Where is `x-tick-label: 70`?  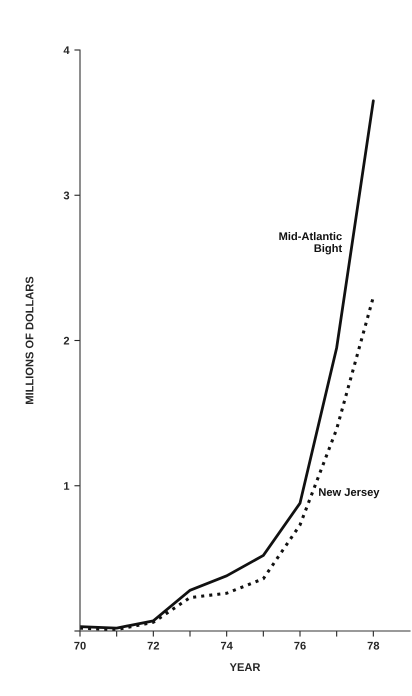
x-tick-label: 70 is located at coordinates (80, 646).